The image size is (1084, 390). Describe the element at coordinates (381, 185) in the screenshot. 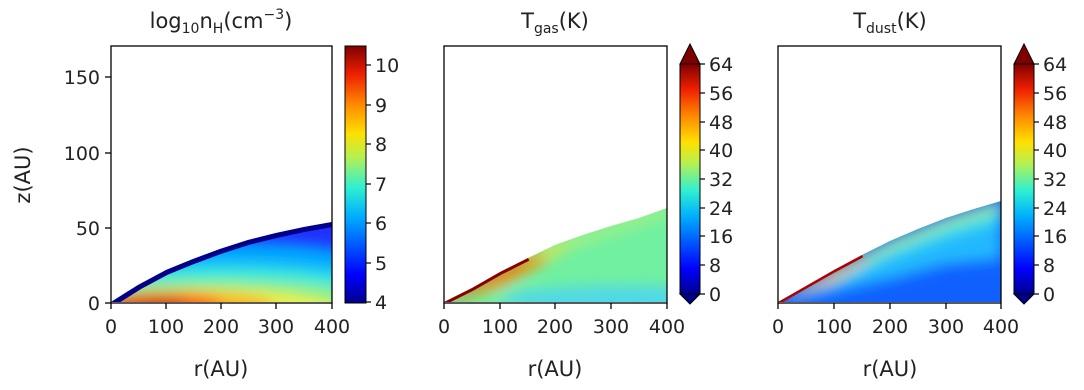

I see `colorbar-tick-label: 7` at that location.